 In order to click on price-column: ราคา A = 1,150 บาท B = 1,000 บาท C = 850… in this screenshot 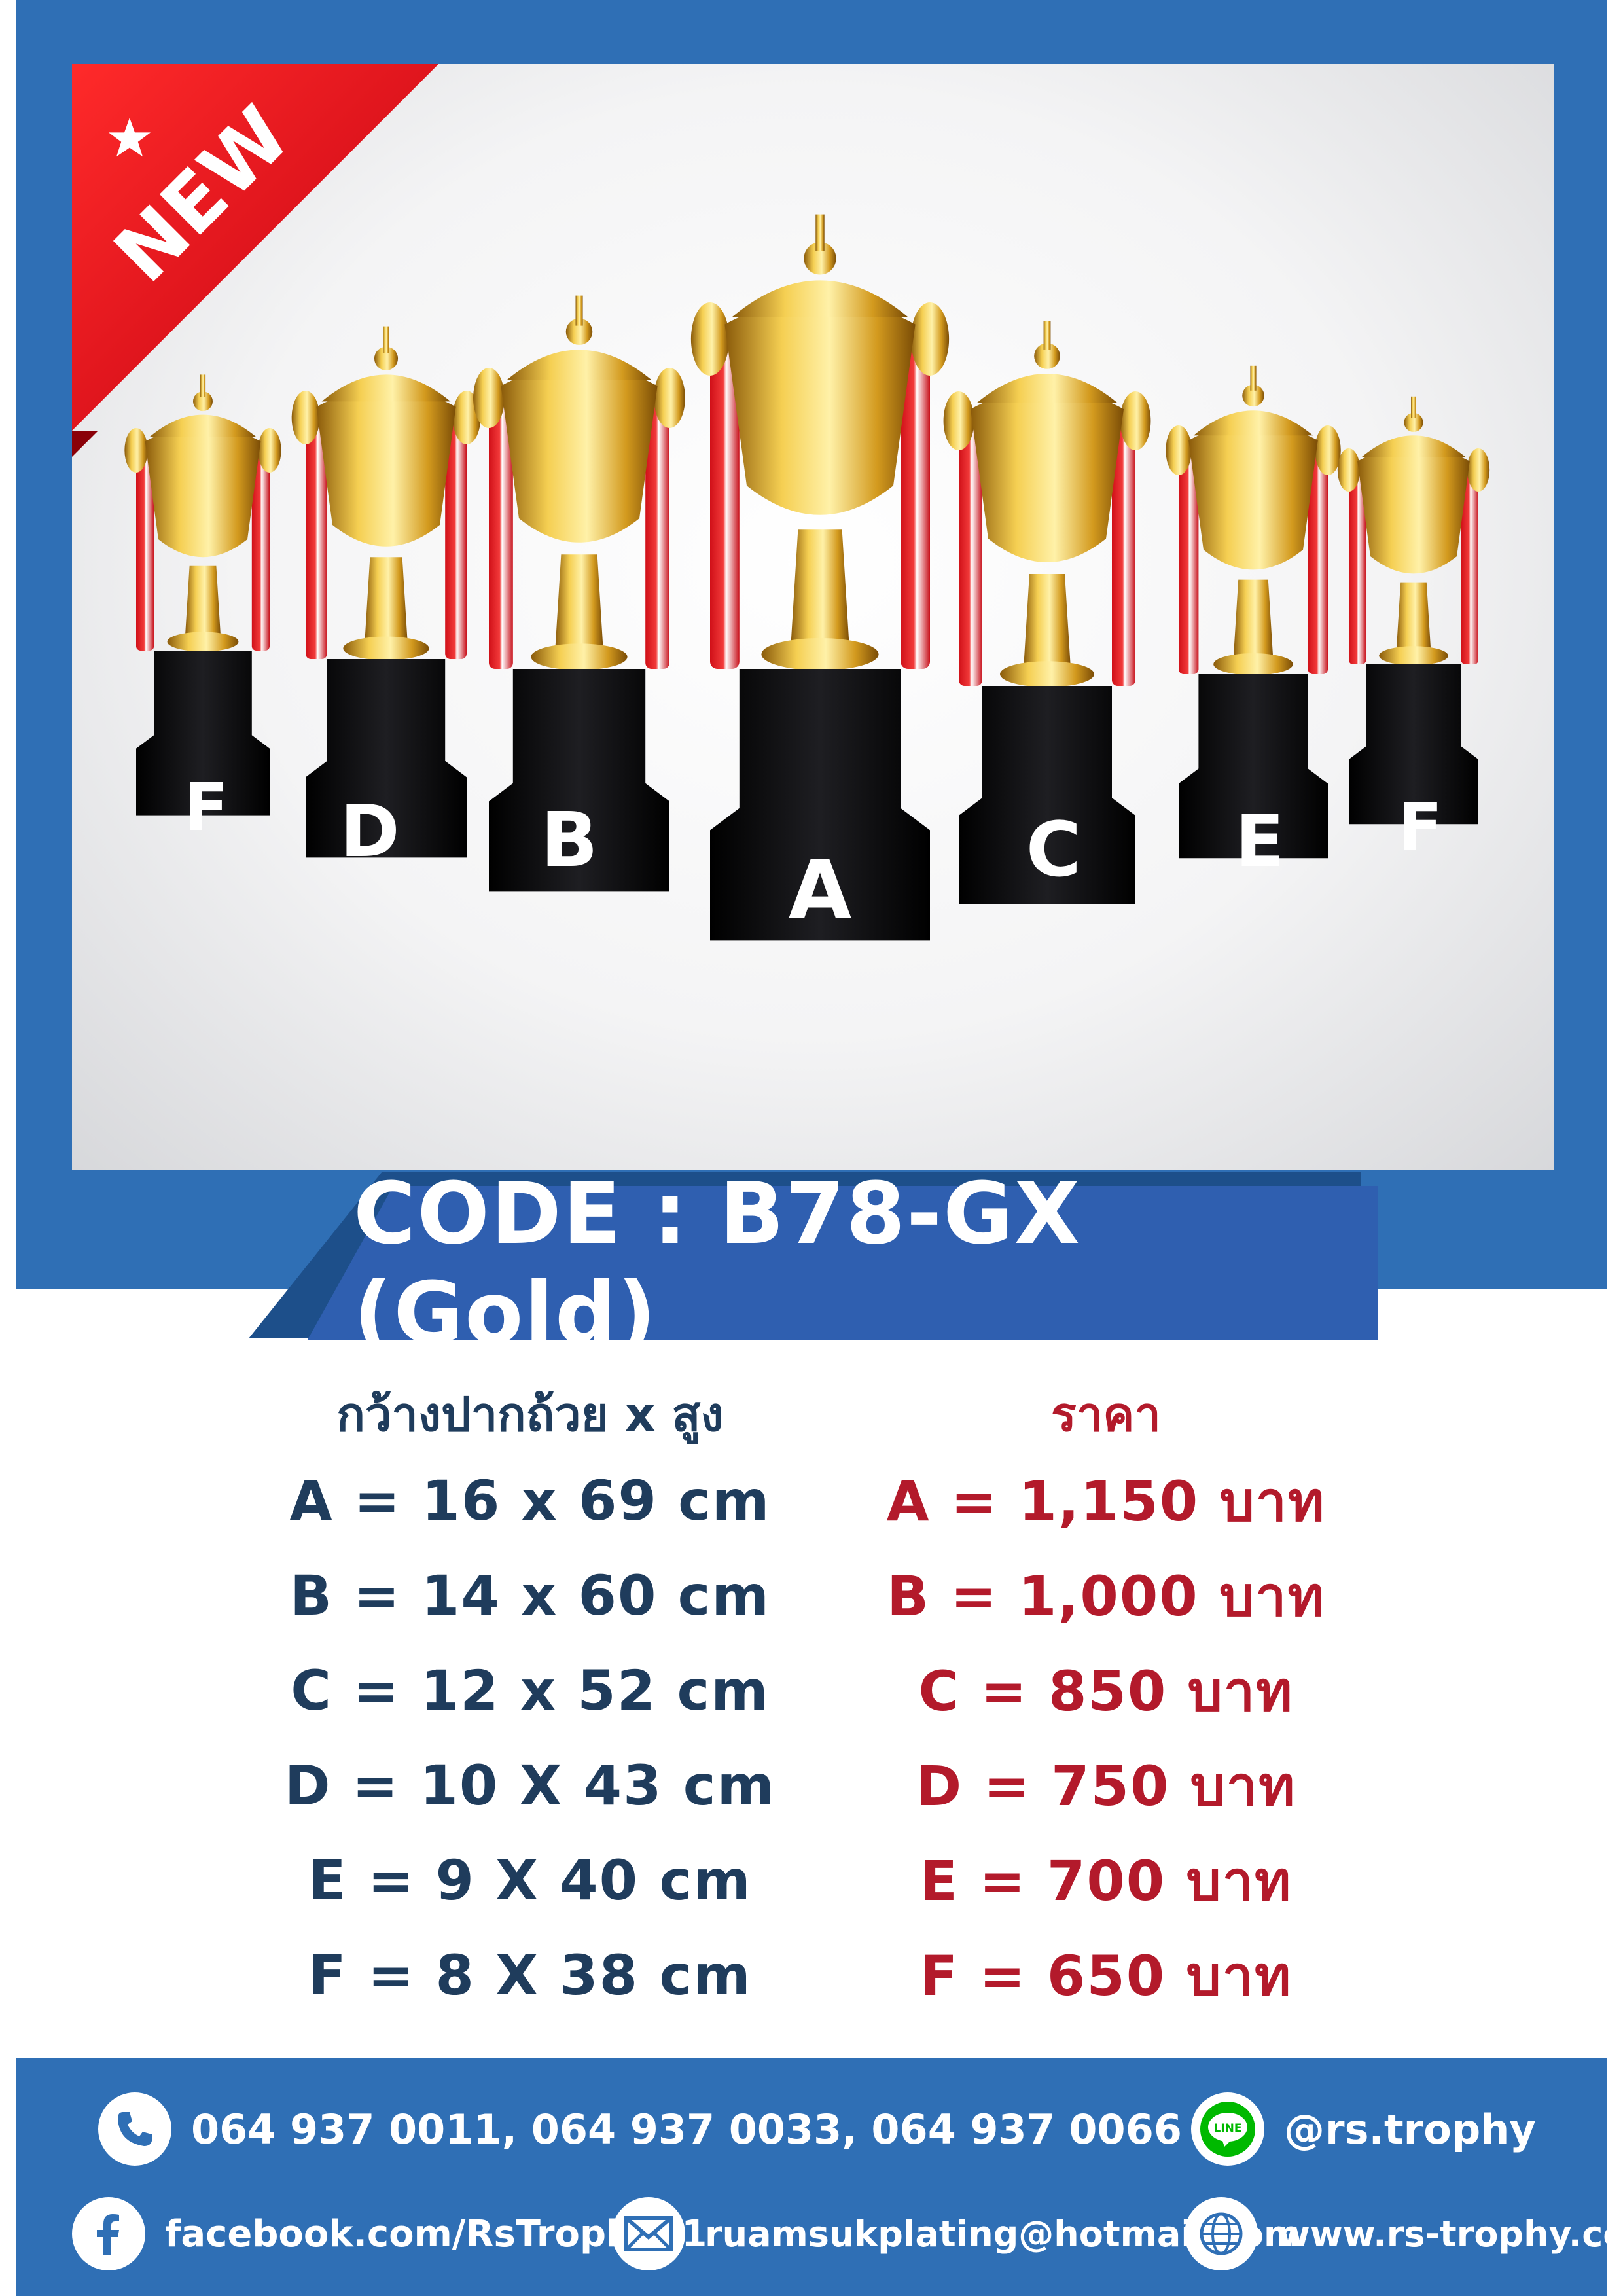, I will do `click(1106, 1698)`.